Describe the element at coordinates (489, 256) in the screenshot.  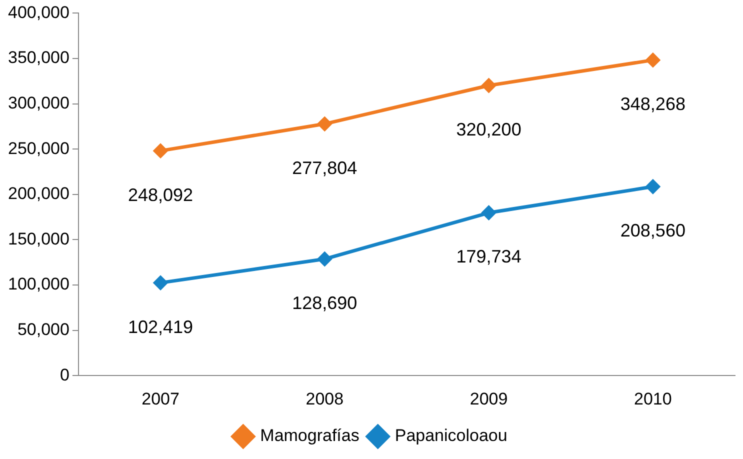
I see `data-label: 179,734` at that location.